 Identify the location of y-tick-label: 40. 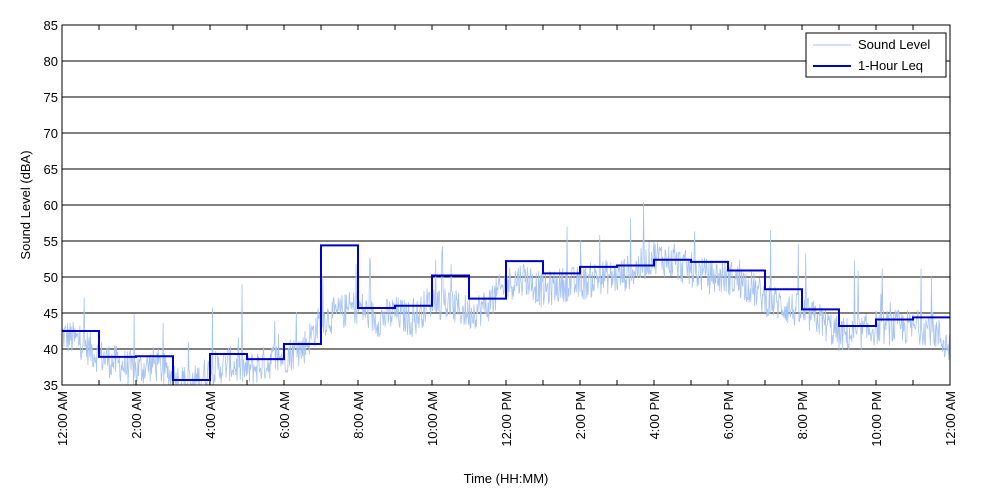
(51, 349).